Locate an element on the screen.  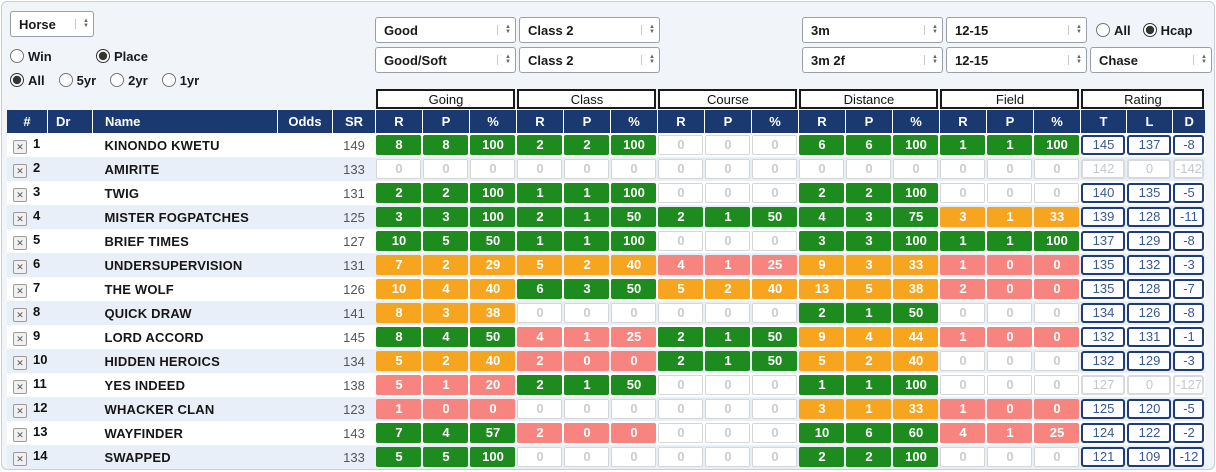
radio-win-input is located at coordinates (17, 56).